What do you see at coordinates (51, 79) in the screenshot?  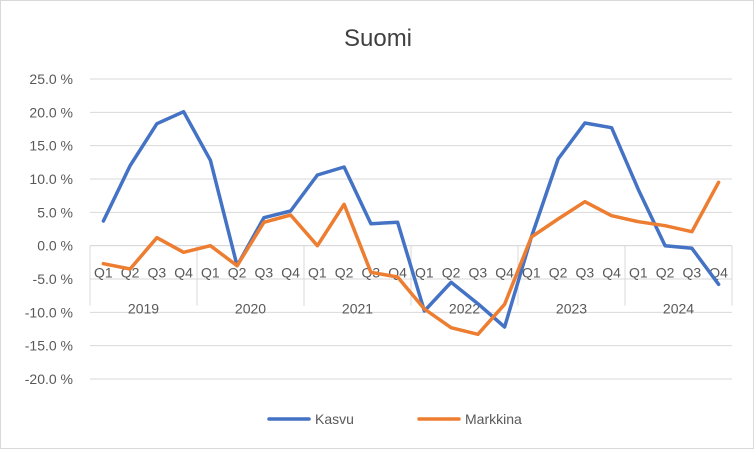 I see `y-tick-label: 25.0 %` at bounding box center [51, 79].